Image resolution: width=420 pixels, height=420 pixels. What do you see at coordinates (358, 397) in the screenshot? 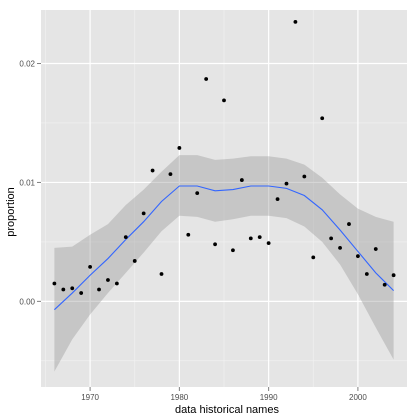
I see `x-tick-label: 2000` at bounding box center [358, 397].